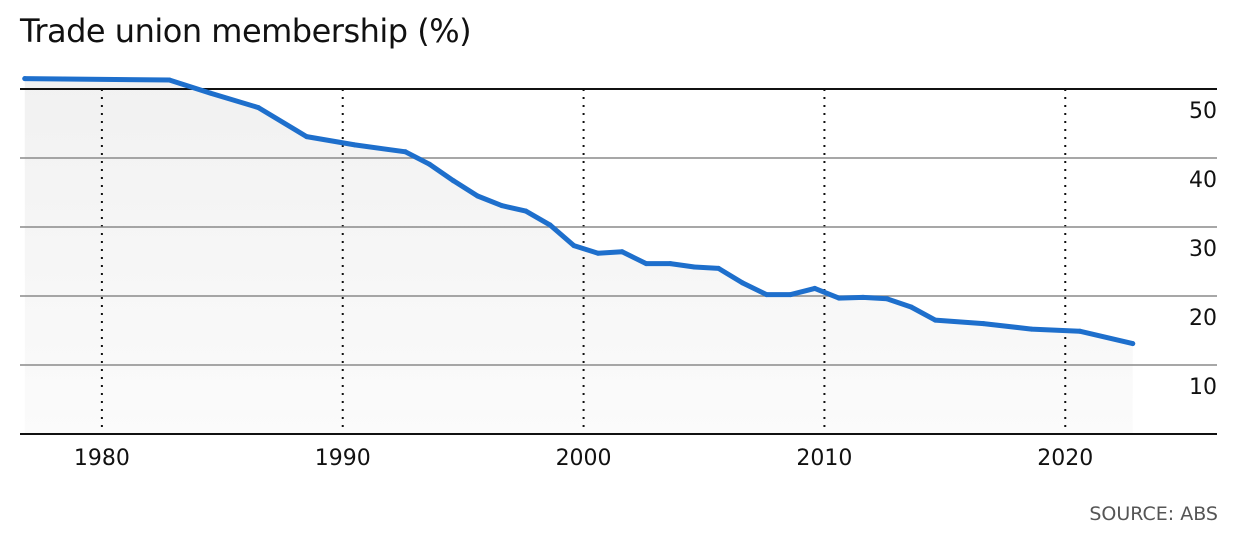 This screenshot has height=543, width=1240. What do you see at coordinates (1203, 180) in the screenshot?
I see `y-tick-label-40: 40` at bounding box center [1203, 180].